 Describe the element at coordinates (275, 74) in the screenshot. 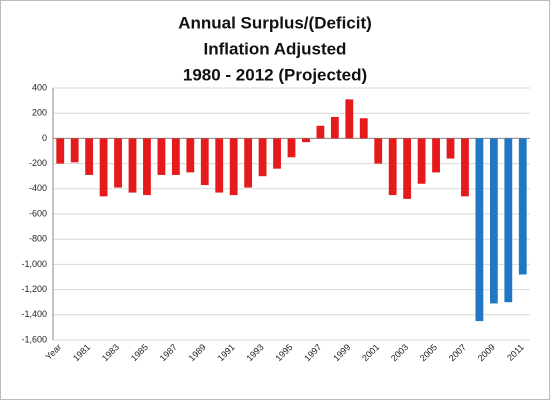

I see `chart-title: 1980 - 2012 (Projected)` at that location.